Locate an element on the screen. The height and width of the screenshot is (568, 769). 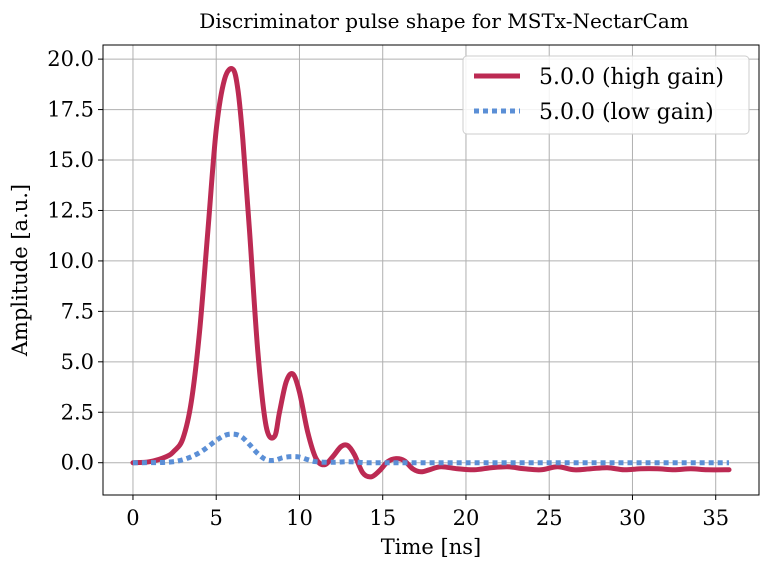
x-tick-label: 10 is located at coordinates (299, 518).